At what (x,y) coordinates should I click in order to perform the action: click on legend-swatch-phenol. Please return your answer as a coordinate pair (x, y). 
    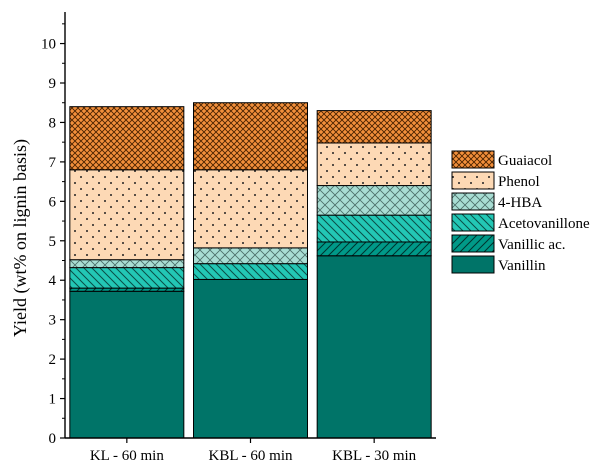
    Looking at the image, I should click on (473, 180).